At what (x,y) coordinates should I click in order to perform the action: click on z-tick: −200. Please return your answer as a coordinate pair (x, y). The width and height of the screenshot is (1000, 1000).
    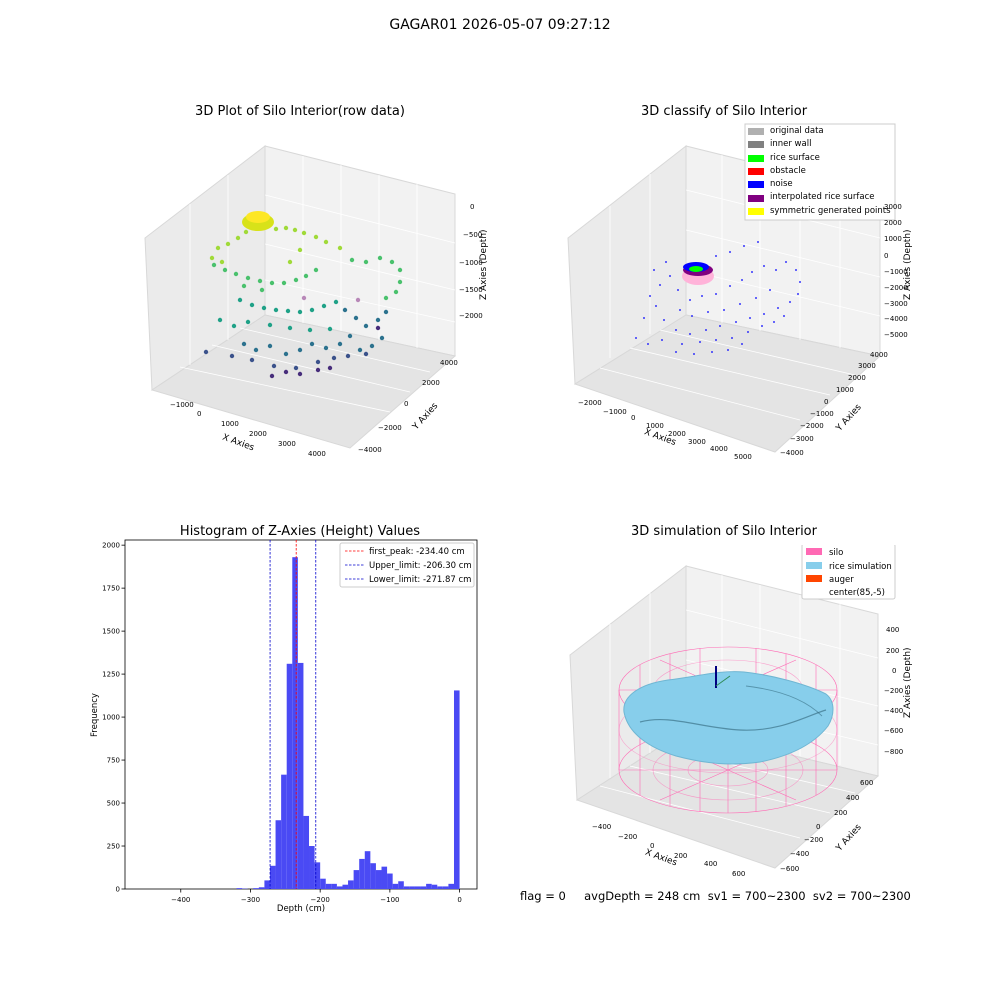
    Looking at the image, I should click on (893, 691).